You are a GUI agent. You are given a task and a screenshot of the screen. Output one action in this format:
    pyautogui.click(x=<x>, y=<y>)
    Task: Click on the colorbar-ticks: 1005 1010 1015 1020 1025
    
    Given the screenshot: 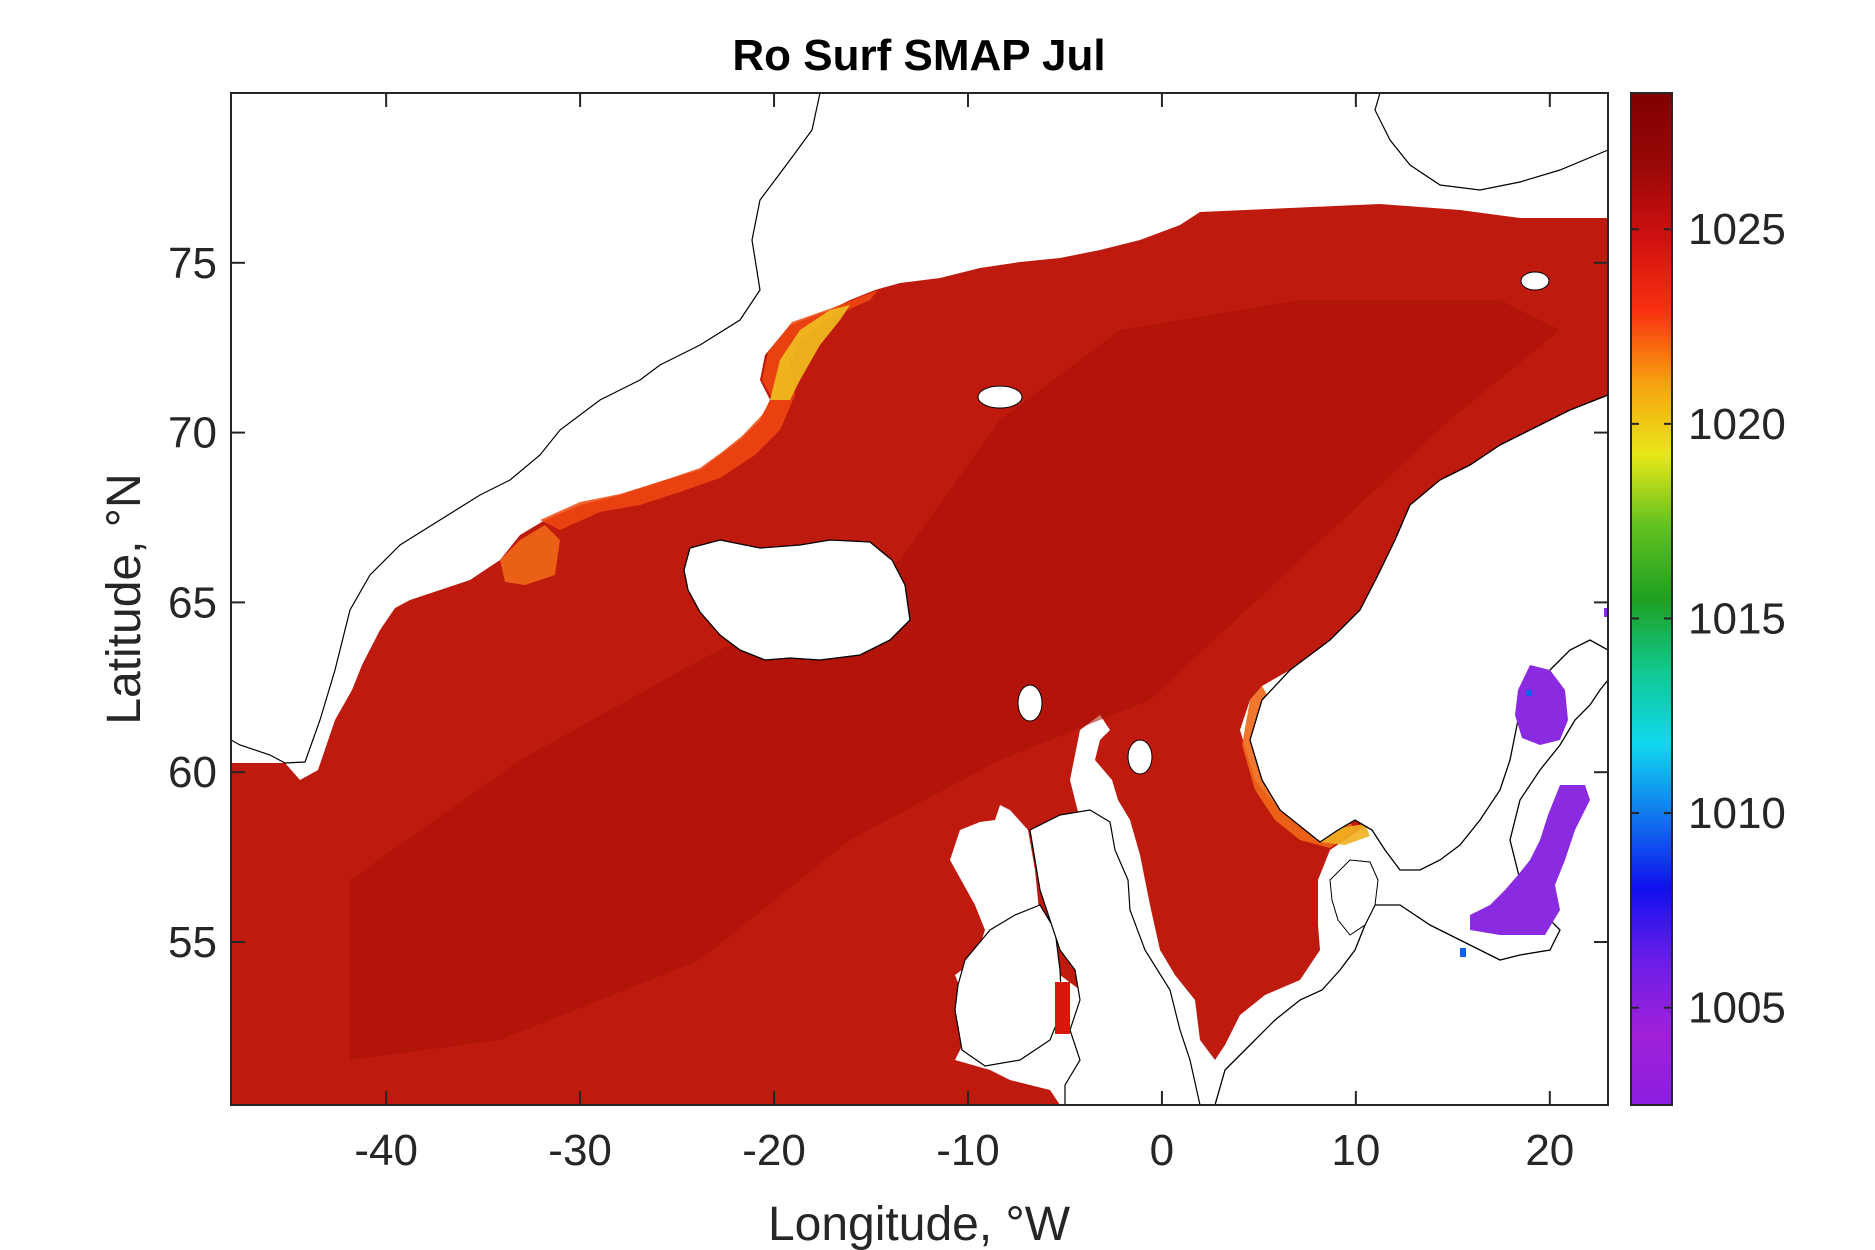 What is the action you would take?
    pyautogui.click(x=1708, y=619)
    